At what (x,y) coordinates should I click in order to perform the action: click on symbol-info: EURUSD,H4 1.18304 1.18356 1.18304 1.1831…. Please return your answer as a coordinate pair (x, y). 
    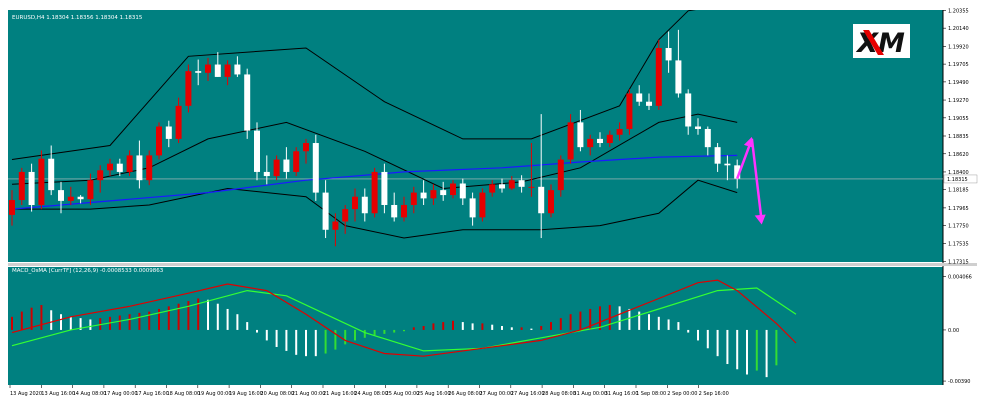
    Looking at the image, I should click on (77, 18).